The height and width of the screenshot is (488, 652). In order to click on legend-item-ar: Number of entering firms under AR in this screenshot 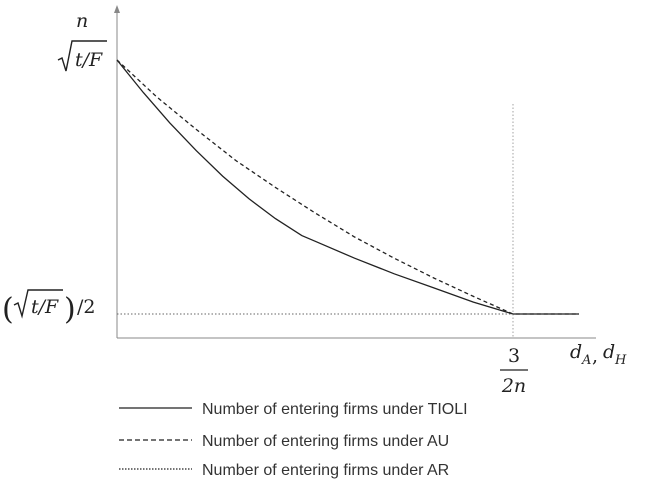, I will do `click(284, 470)`.